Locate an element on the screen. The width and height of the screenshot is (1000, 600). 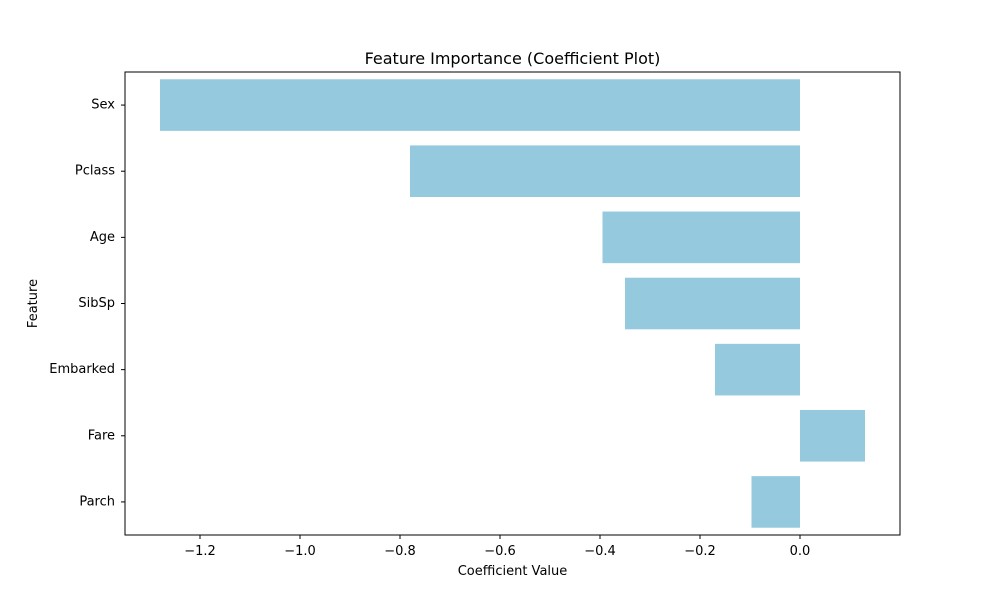
x-tick-label: −0.2 is located at coordinates (700, 551).